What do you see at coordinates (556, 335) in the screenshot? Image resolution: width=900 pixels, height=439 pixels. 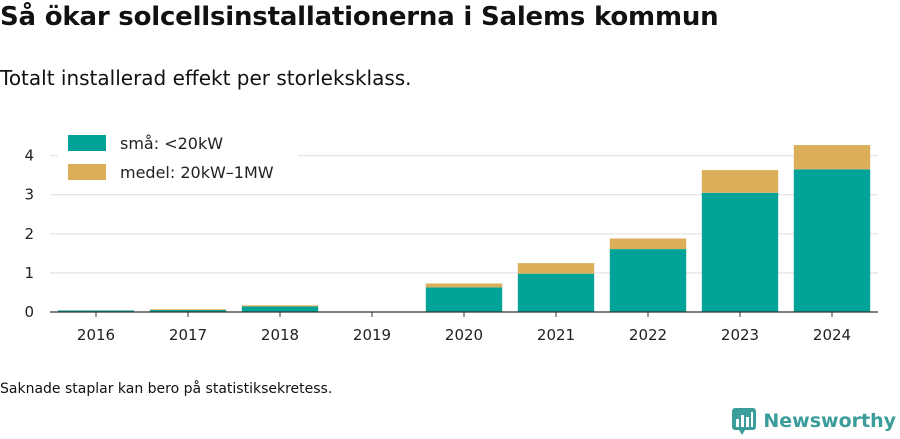 I see `x-tick-label: 2021` at bounding box center [556, 335].